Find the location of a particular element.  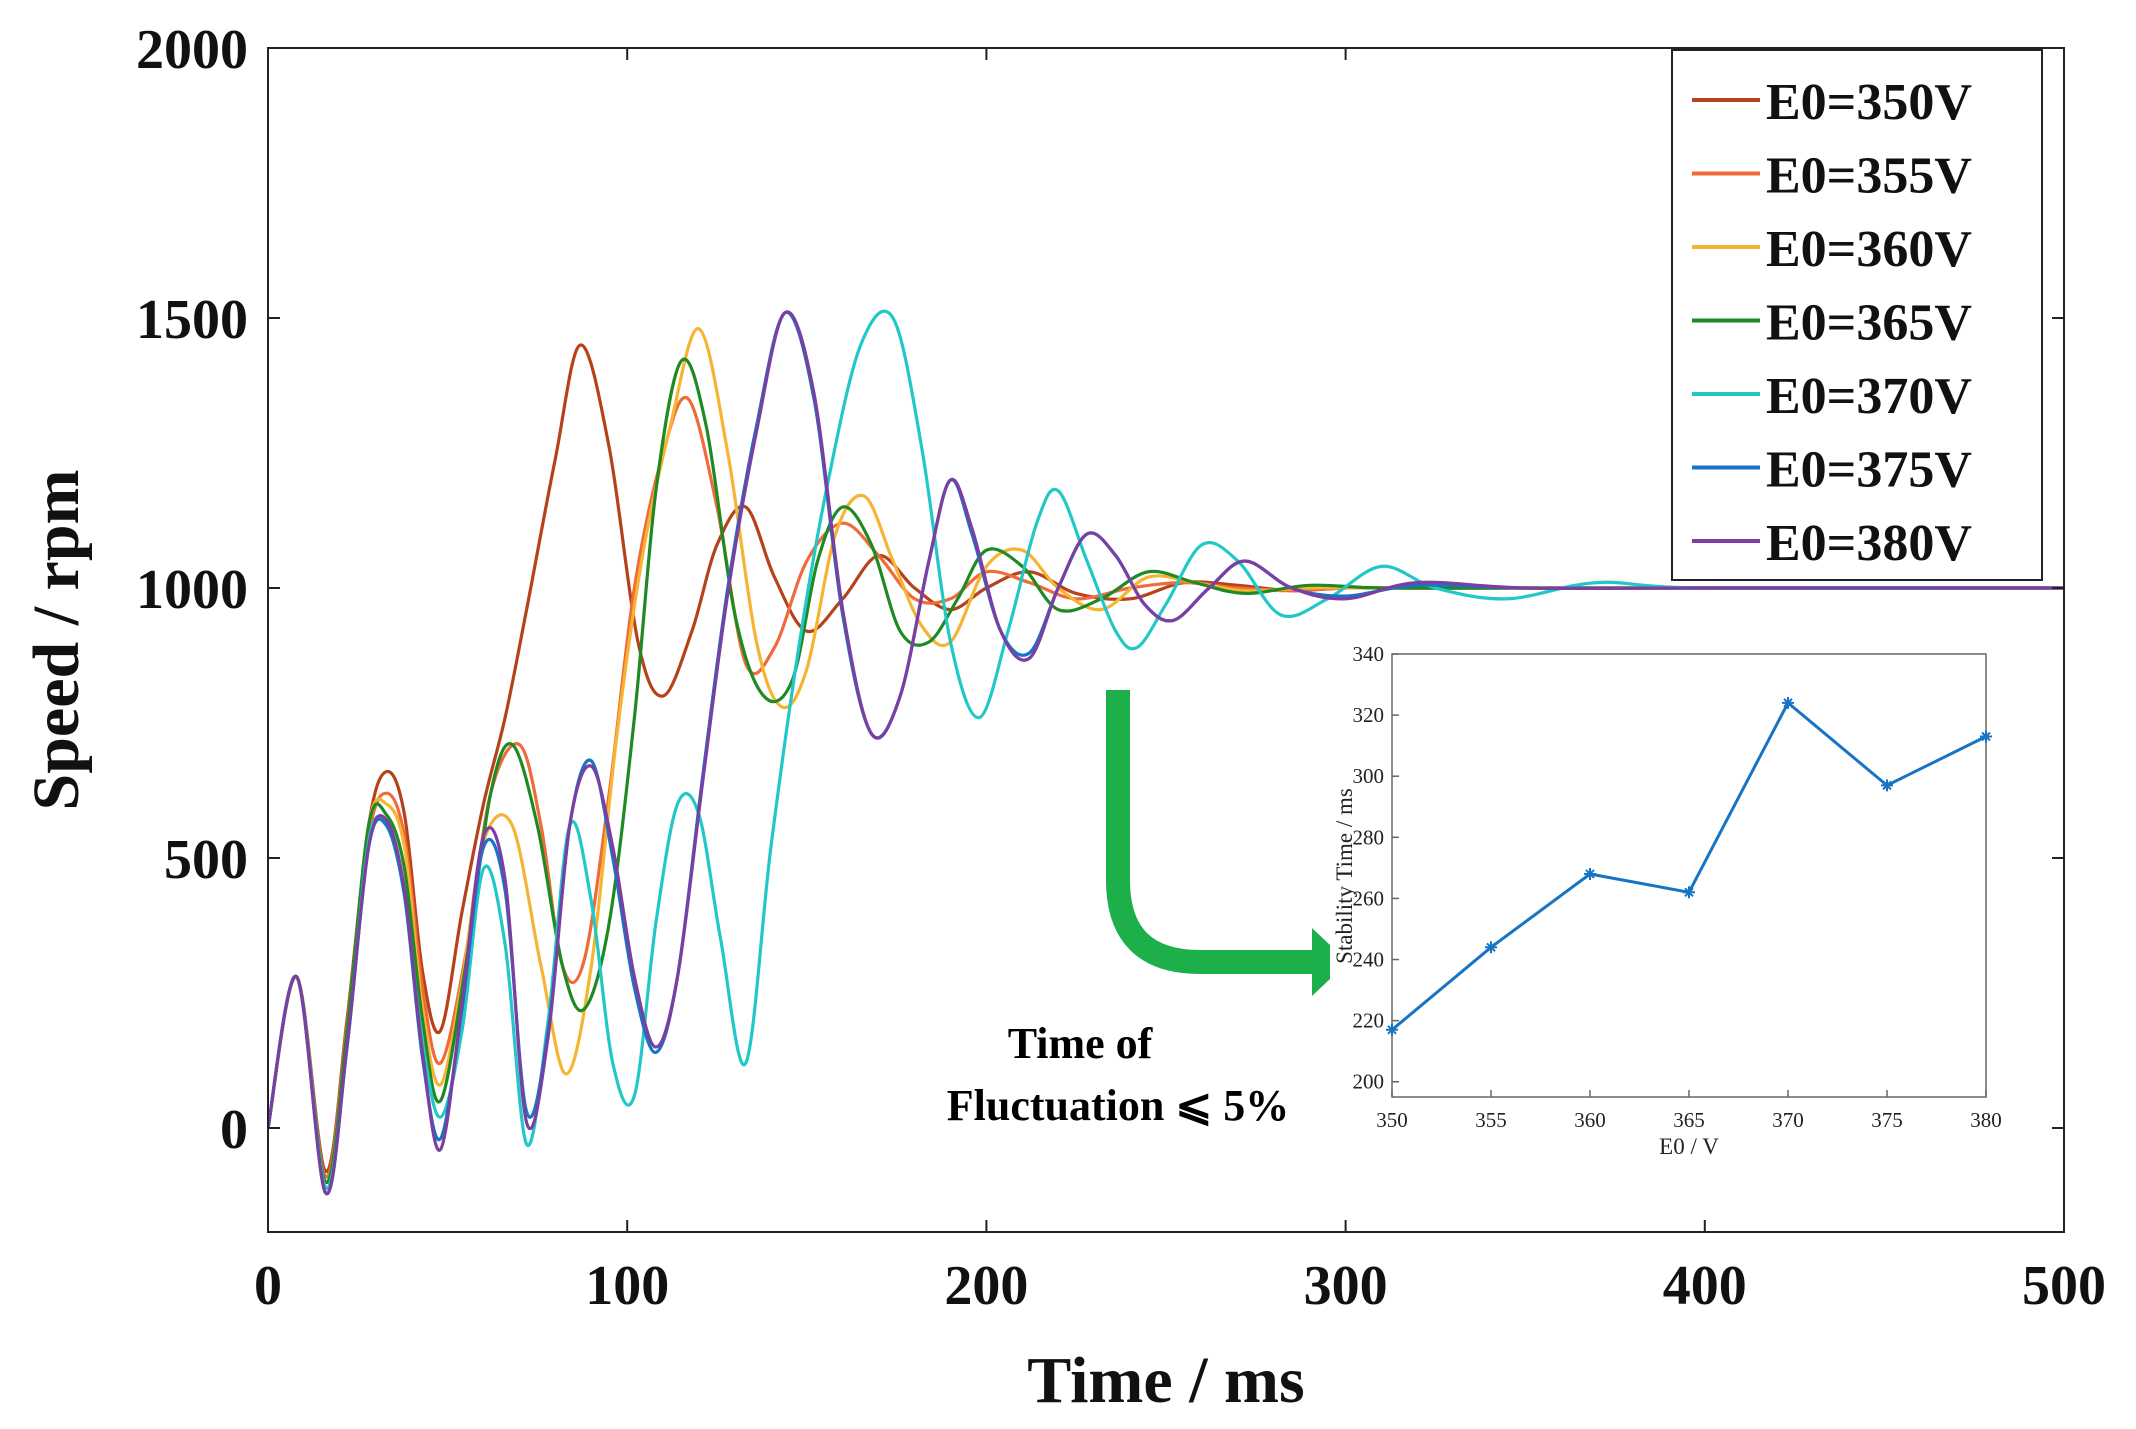

x-tick-label: 0 is located at coordinates (268, 1286).